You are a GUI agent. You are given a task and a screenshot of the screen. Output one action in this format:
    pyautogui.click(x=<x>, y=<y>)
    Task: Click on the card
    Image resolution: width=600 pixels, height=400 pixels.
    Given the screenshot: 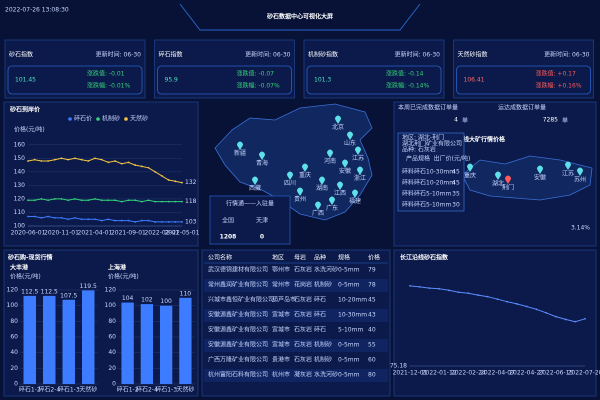 What is the action you would take?
    pyautogui.click(x=523, y=69)
    